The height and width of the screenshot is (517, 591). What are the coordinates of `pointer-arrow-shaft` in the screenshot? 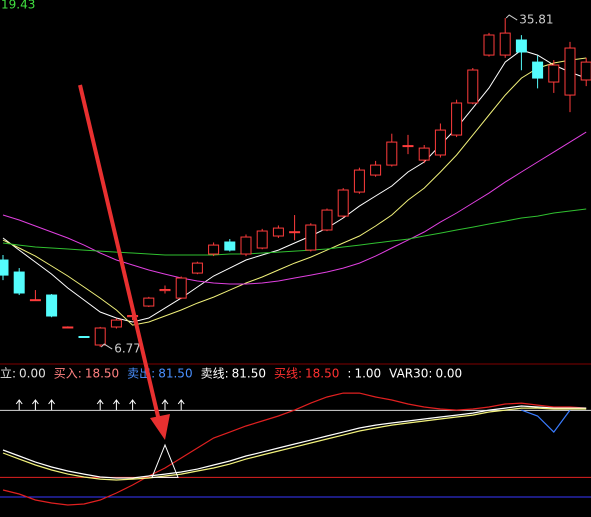 It's located at (120, 255).